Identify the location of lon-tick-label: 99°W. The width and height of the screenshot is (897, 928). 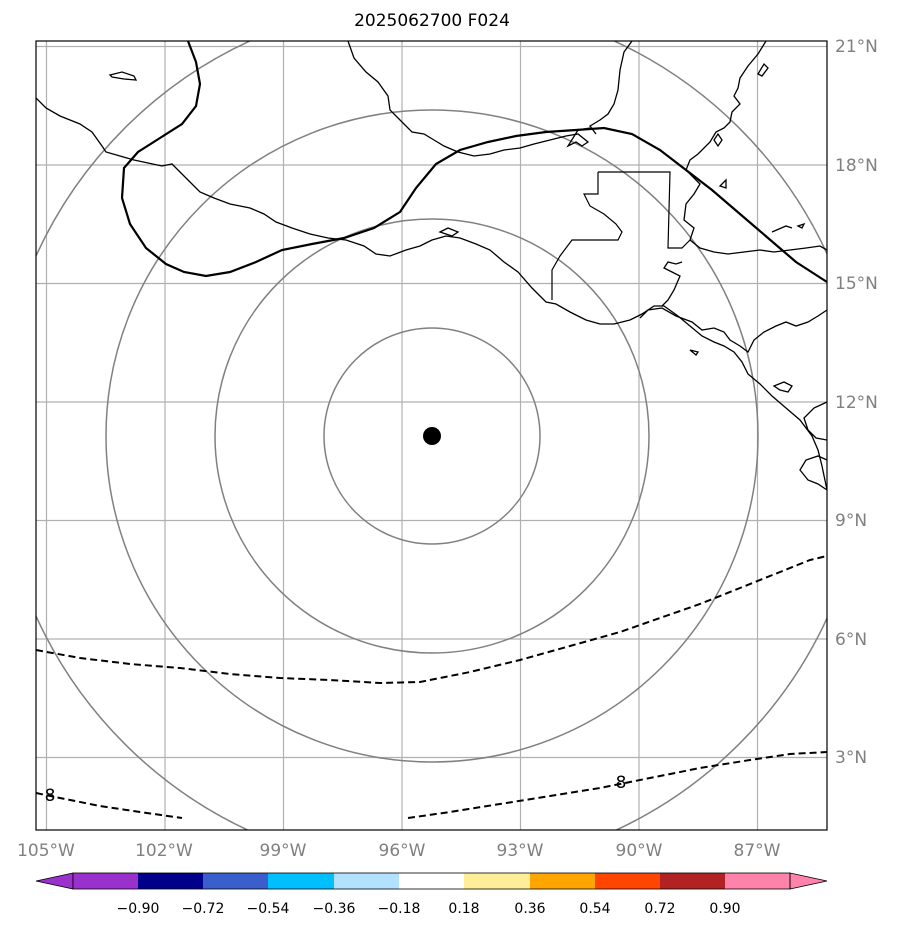
(283, 851).